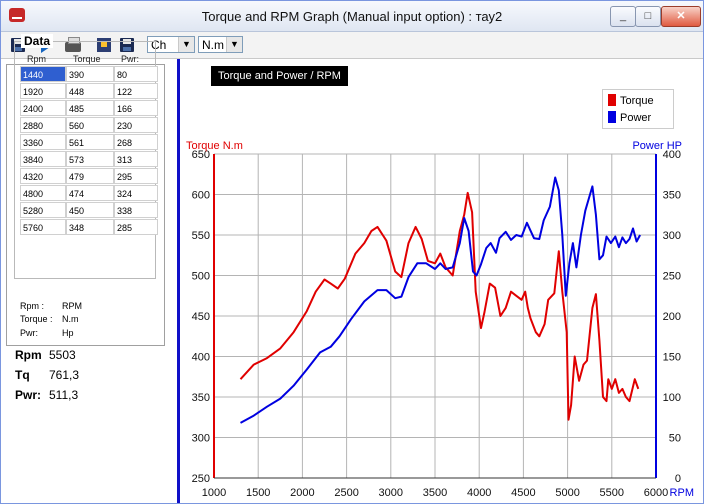 The width and height of the screenshot is (704, 504). What do you see at coordinates (612, 493) in the screenshot?
I see `x-tick-label: 5500` at bounding box center [612, 493].